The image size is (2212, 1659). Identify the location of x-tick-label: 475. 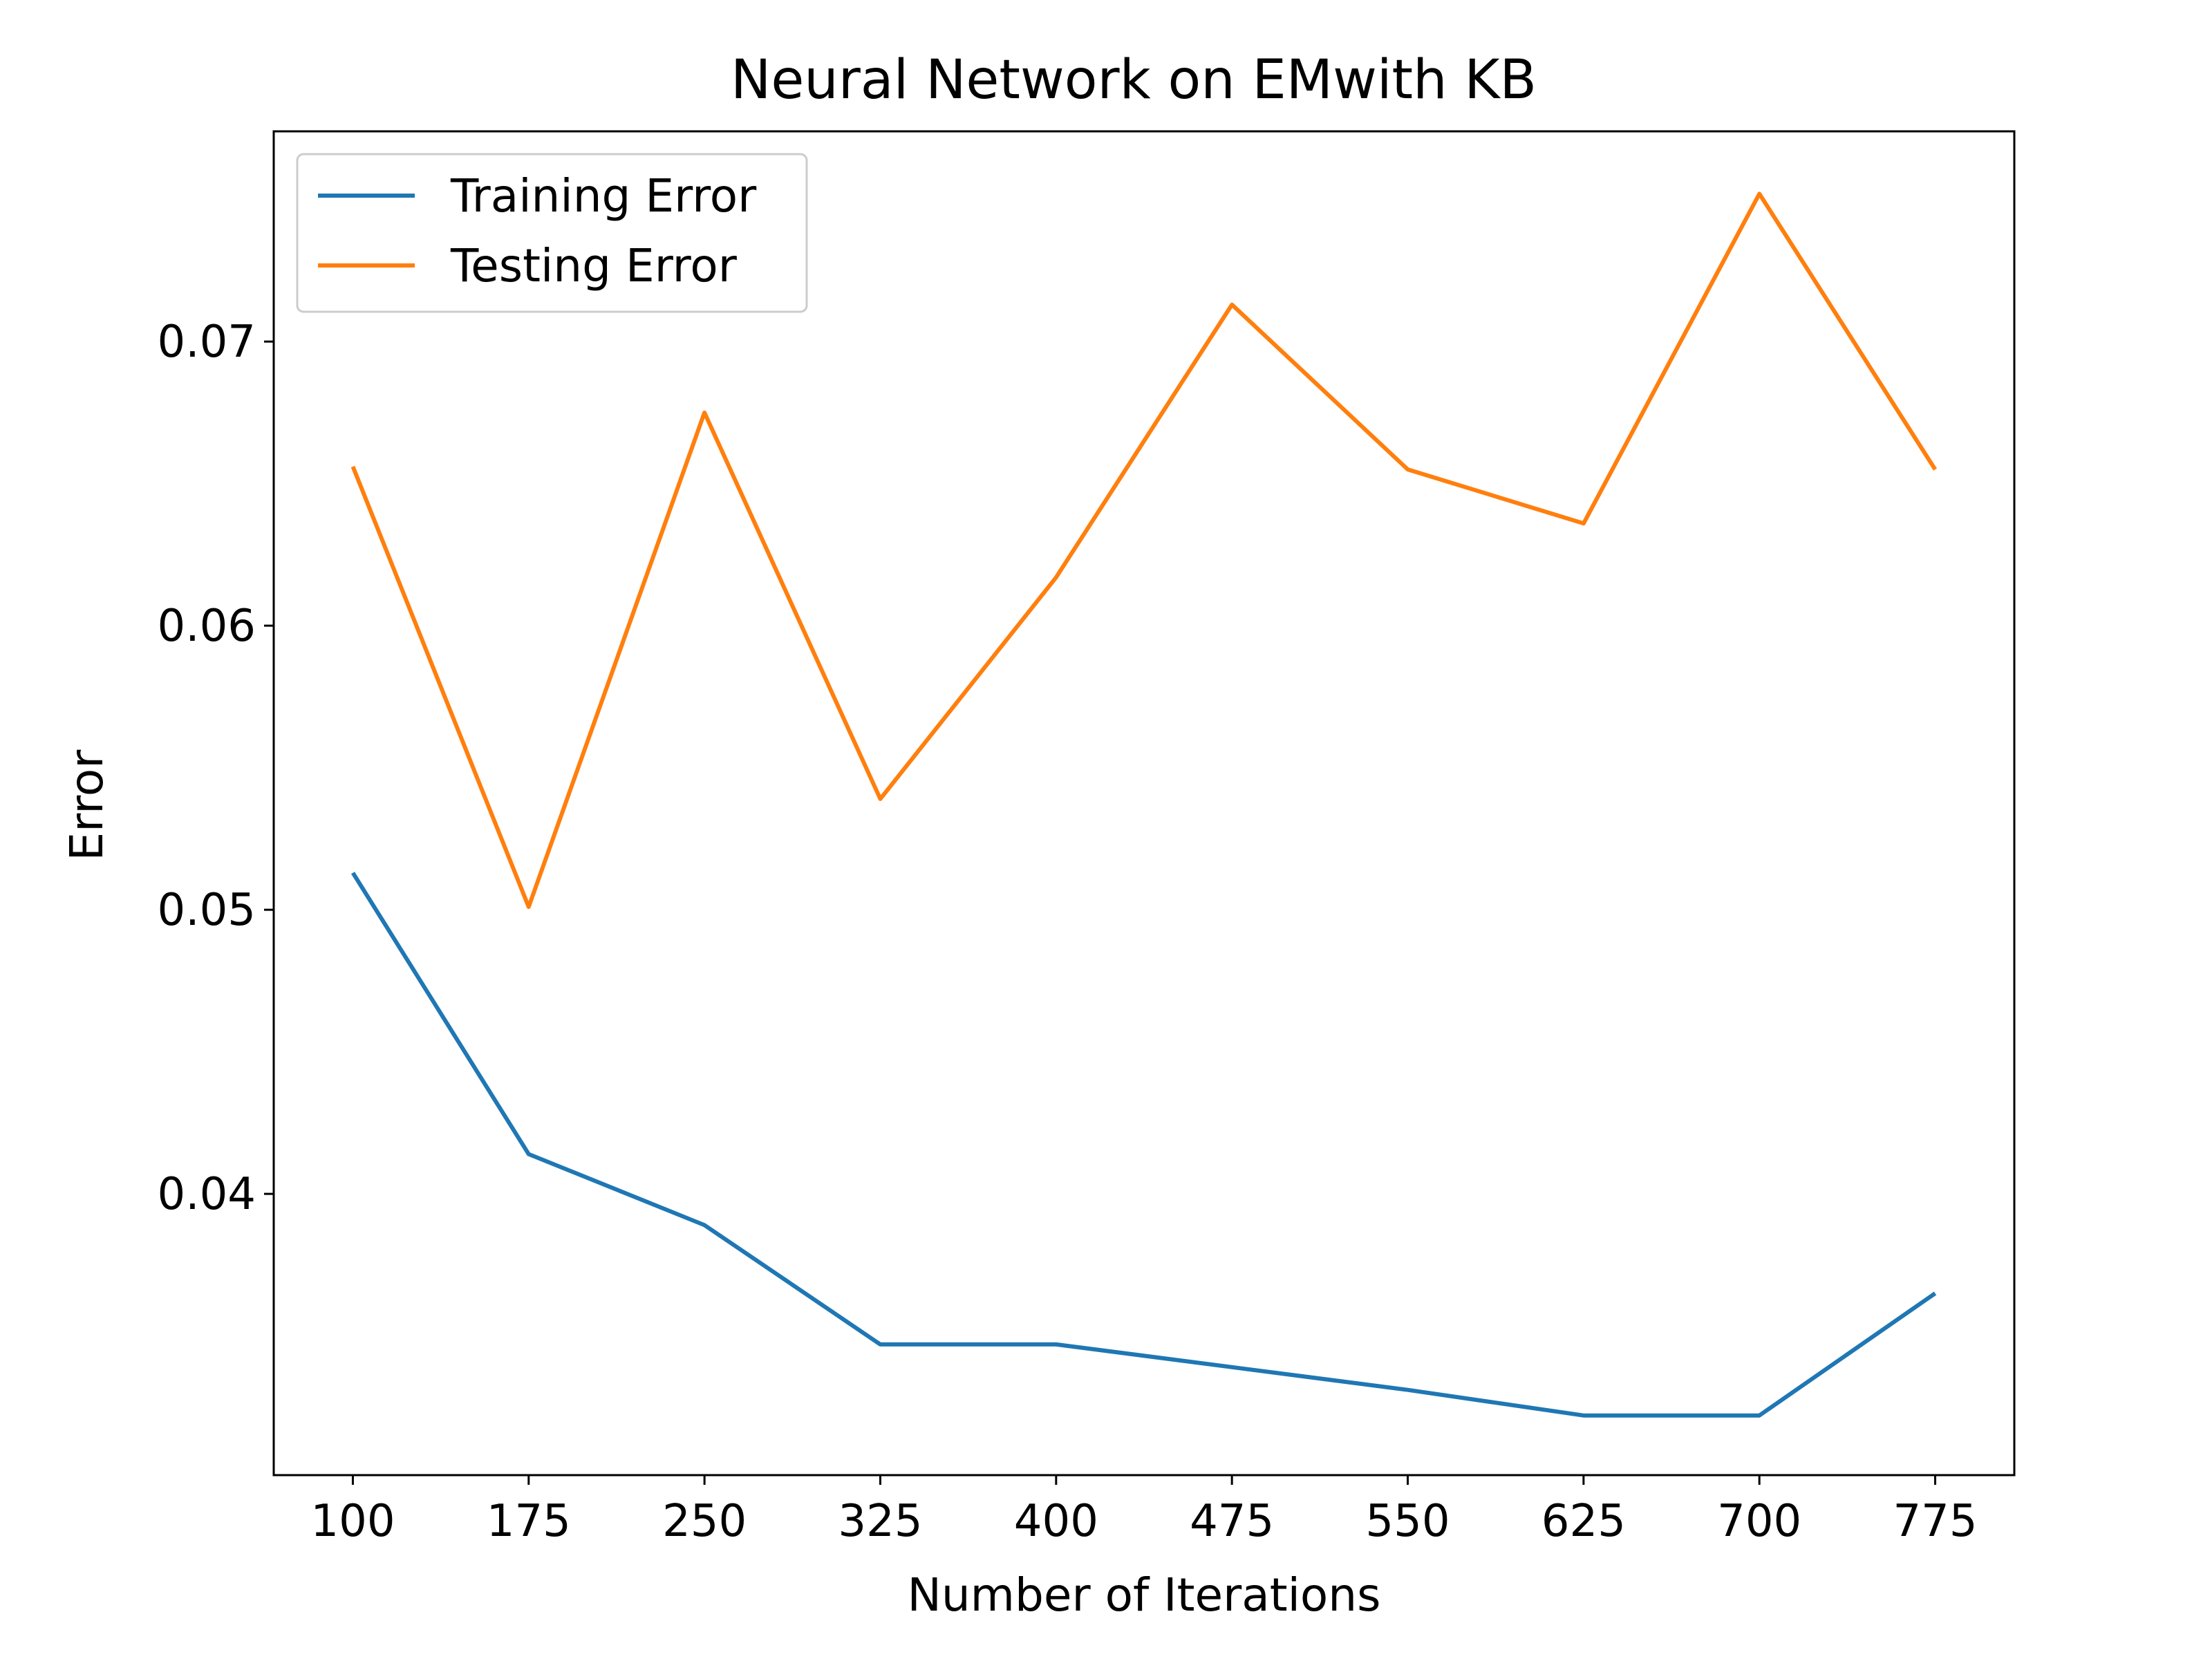
(1232, 1521).